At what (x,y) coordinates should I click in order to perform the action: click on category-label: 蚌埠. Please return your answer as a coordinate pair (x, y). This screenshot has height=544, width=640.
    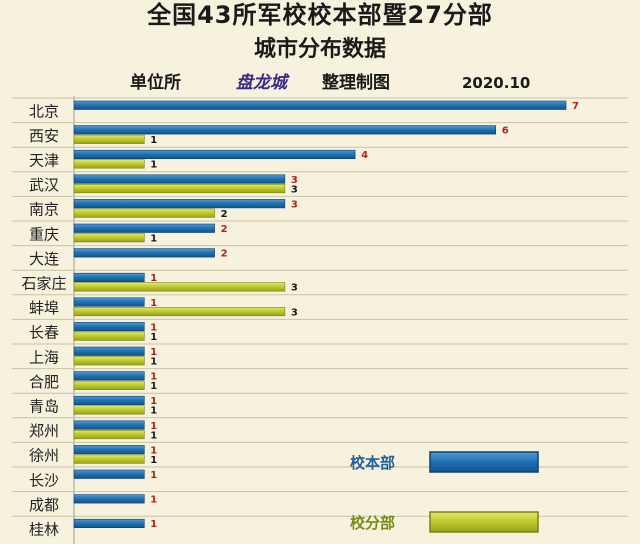
    Looking at the image, I should click on (44, 308).